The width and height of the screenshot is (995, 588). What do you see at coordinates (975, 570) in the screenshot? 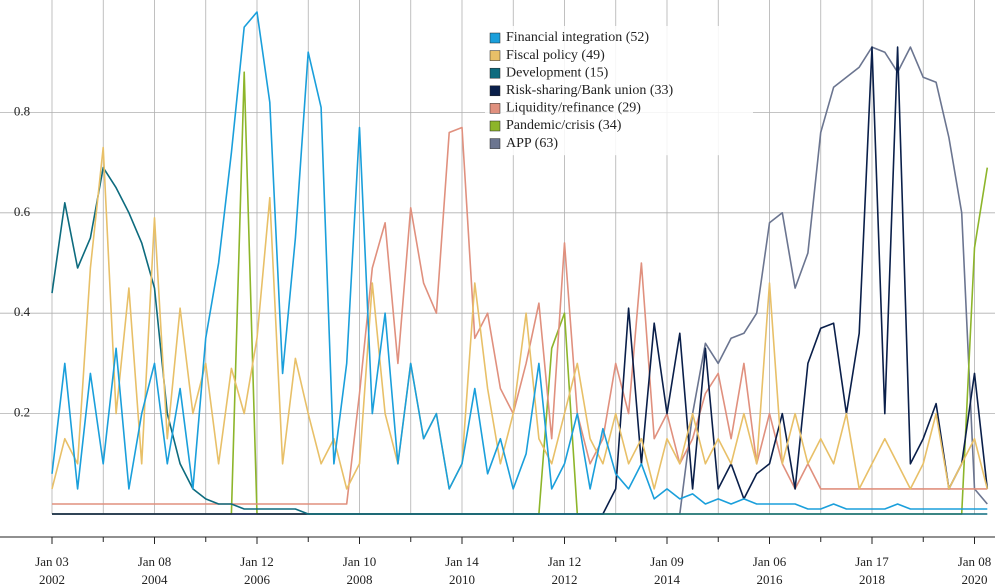
I see `x-tick-label: Jan 08 2020` at bounding box center [975, 570].